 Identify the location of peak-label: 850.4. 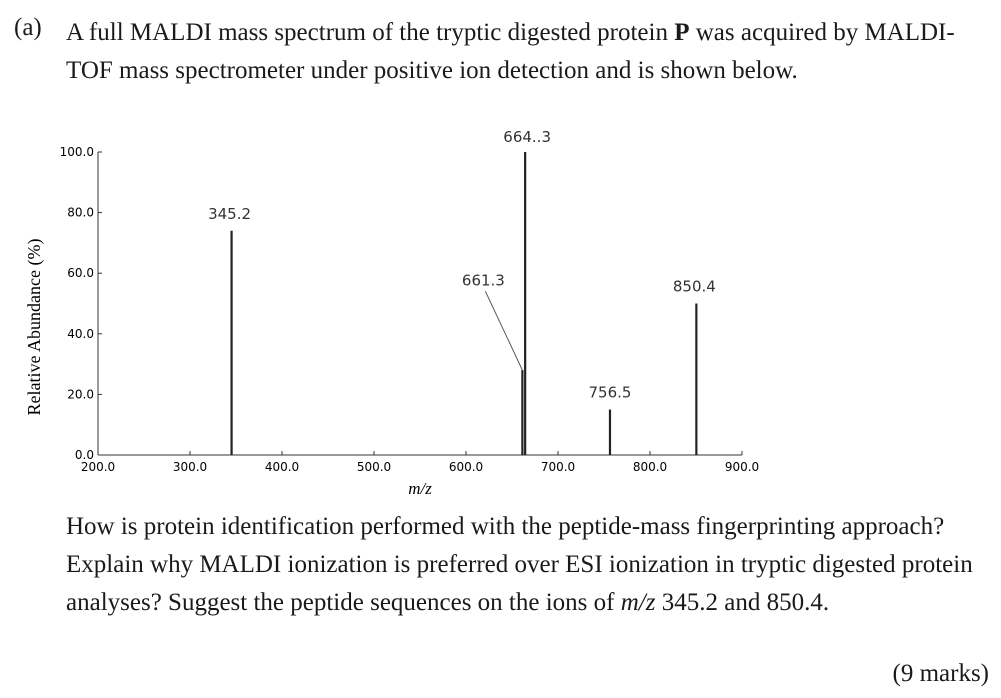
(694, 287).